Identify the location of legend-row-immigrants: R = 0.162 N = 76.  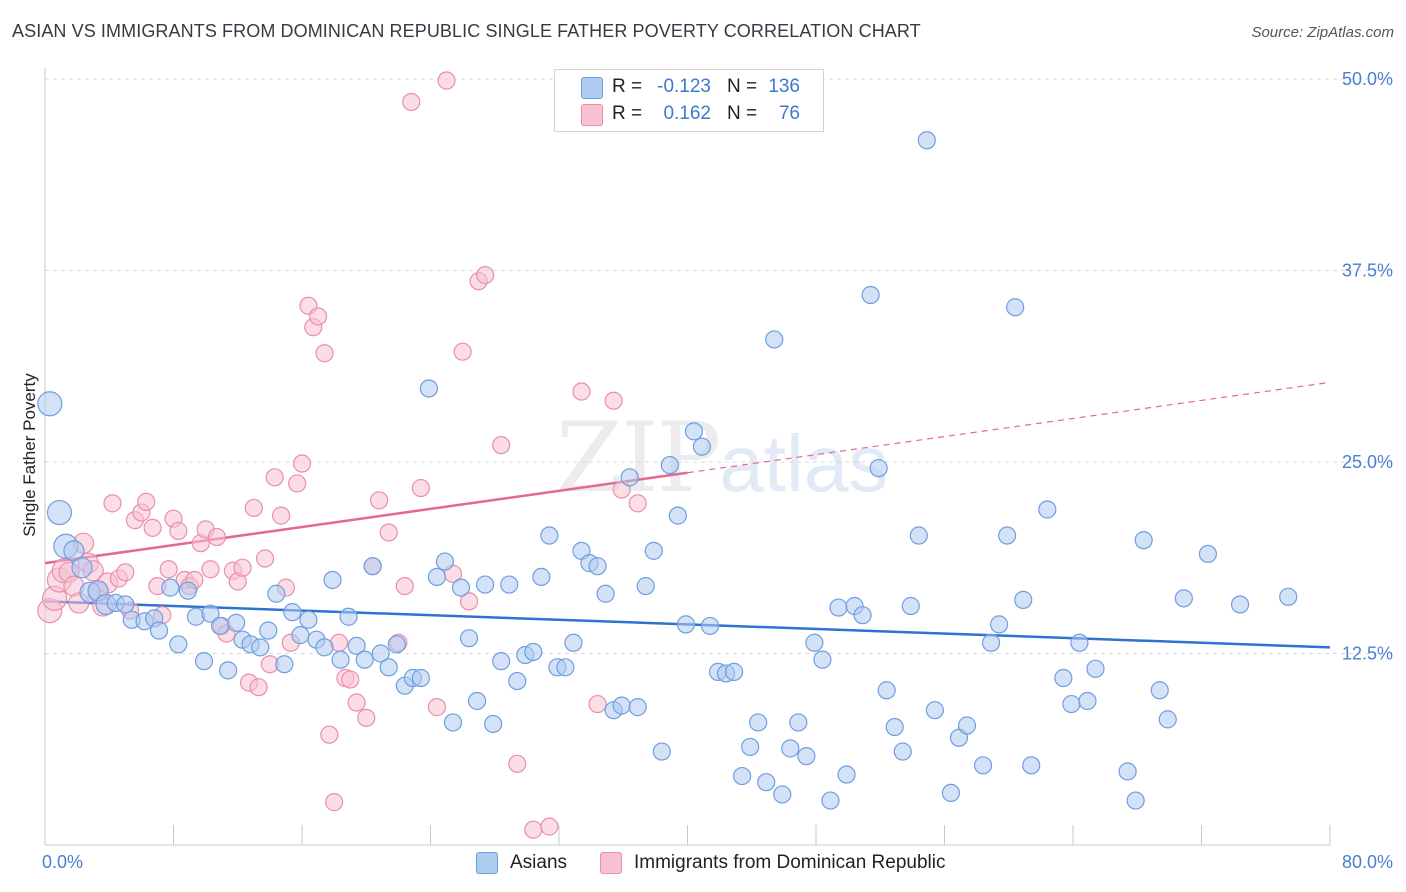
(689, 114).